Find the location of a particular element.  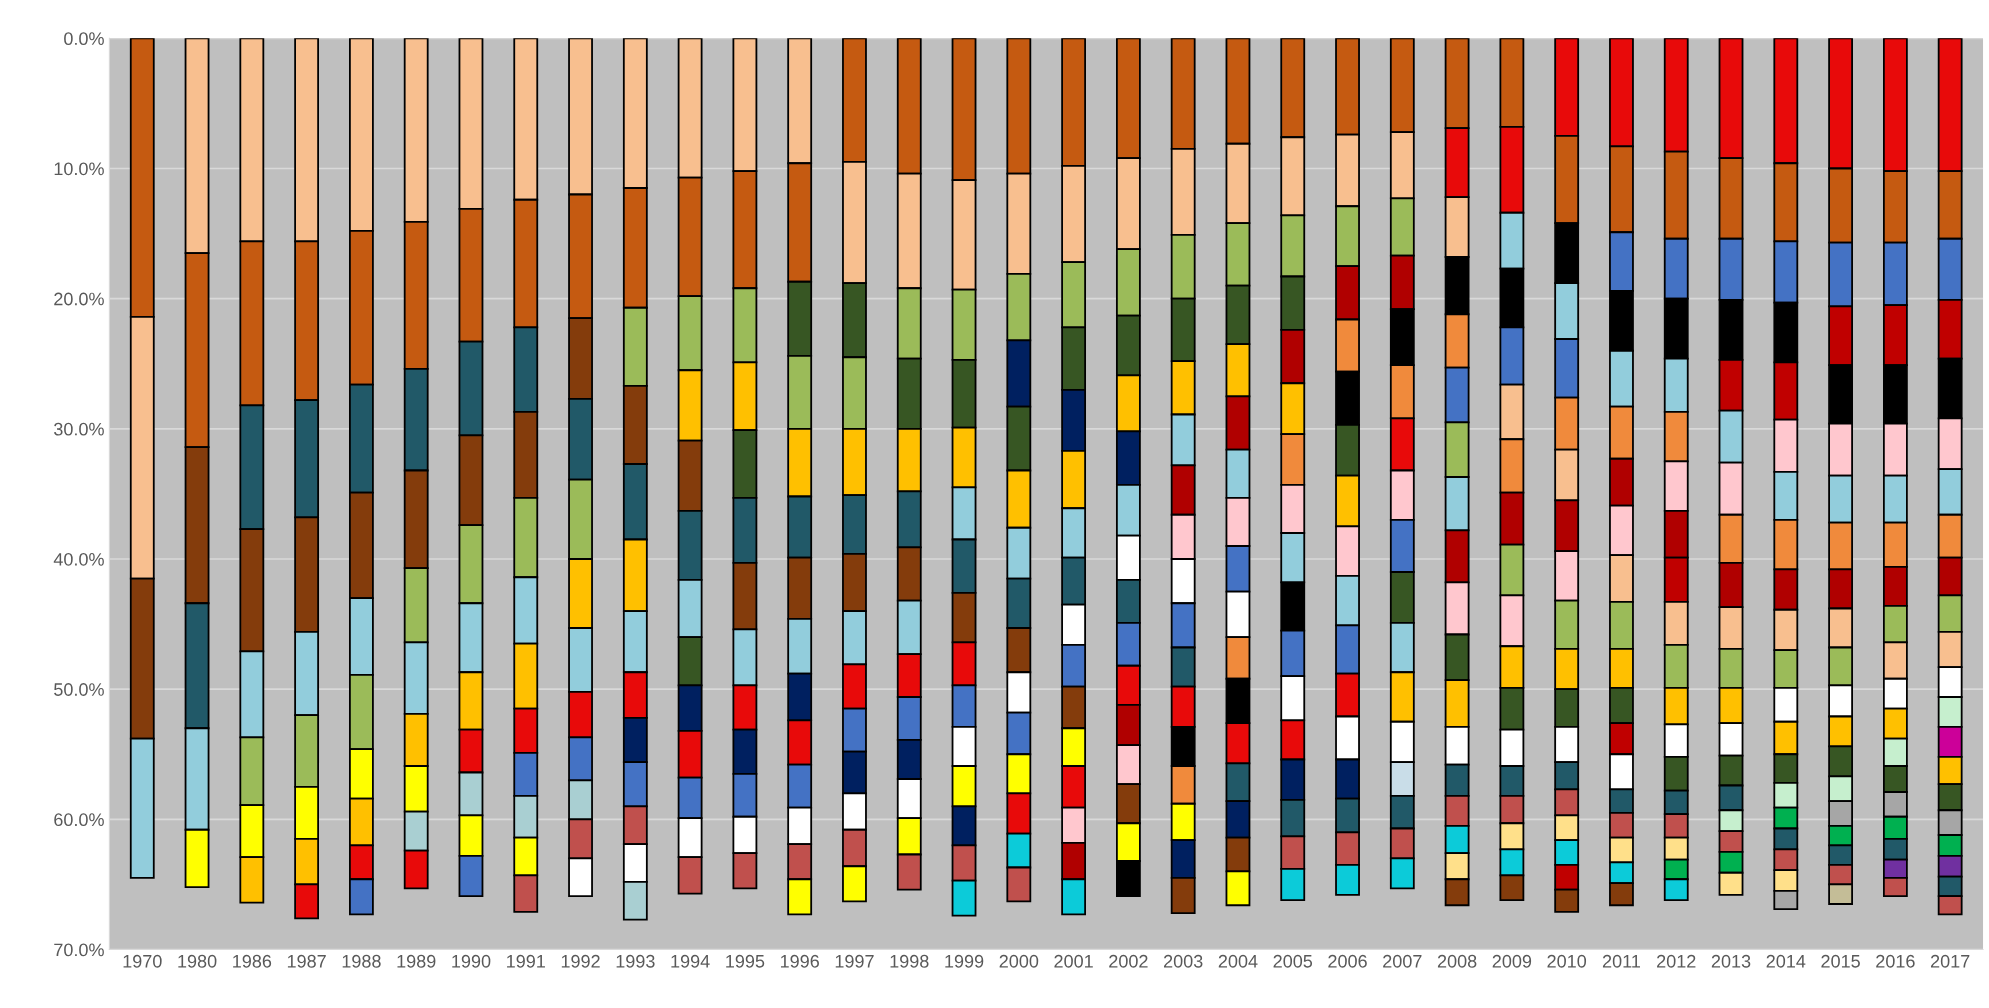

x-tick-label: 2002 is located at coordinates (1128, 961).